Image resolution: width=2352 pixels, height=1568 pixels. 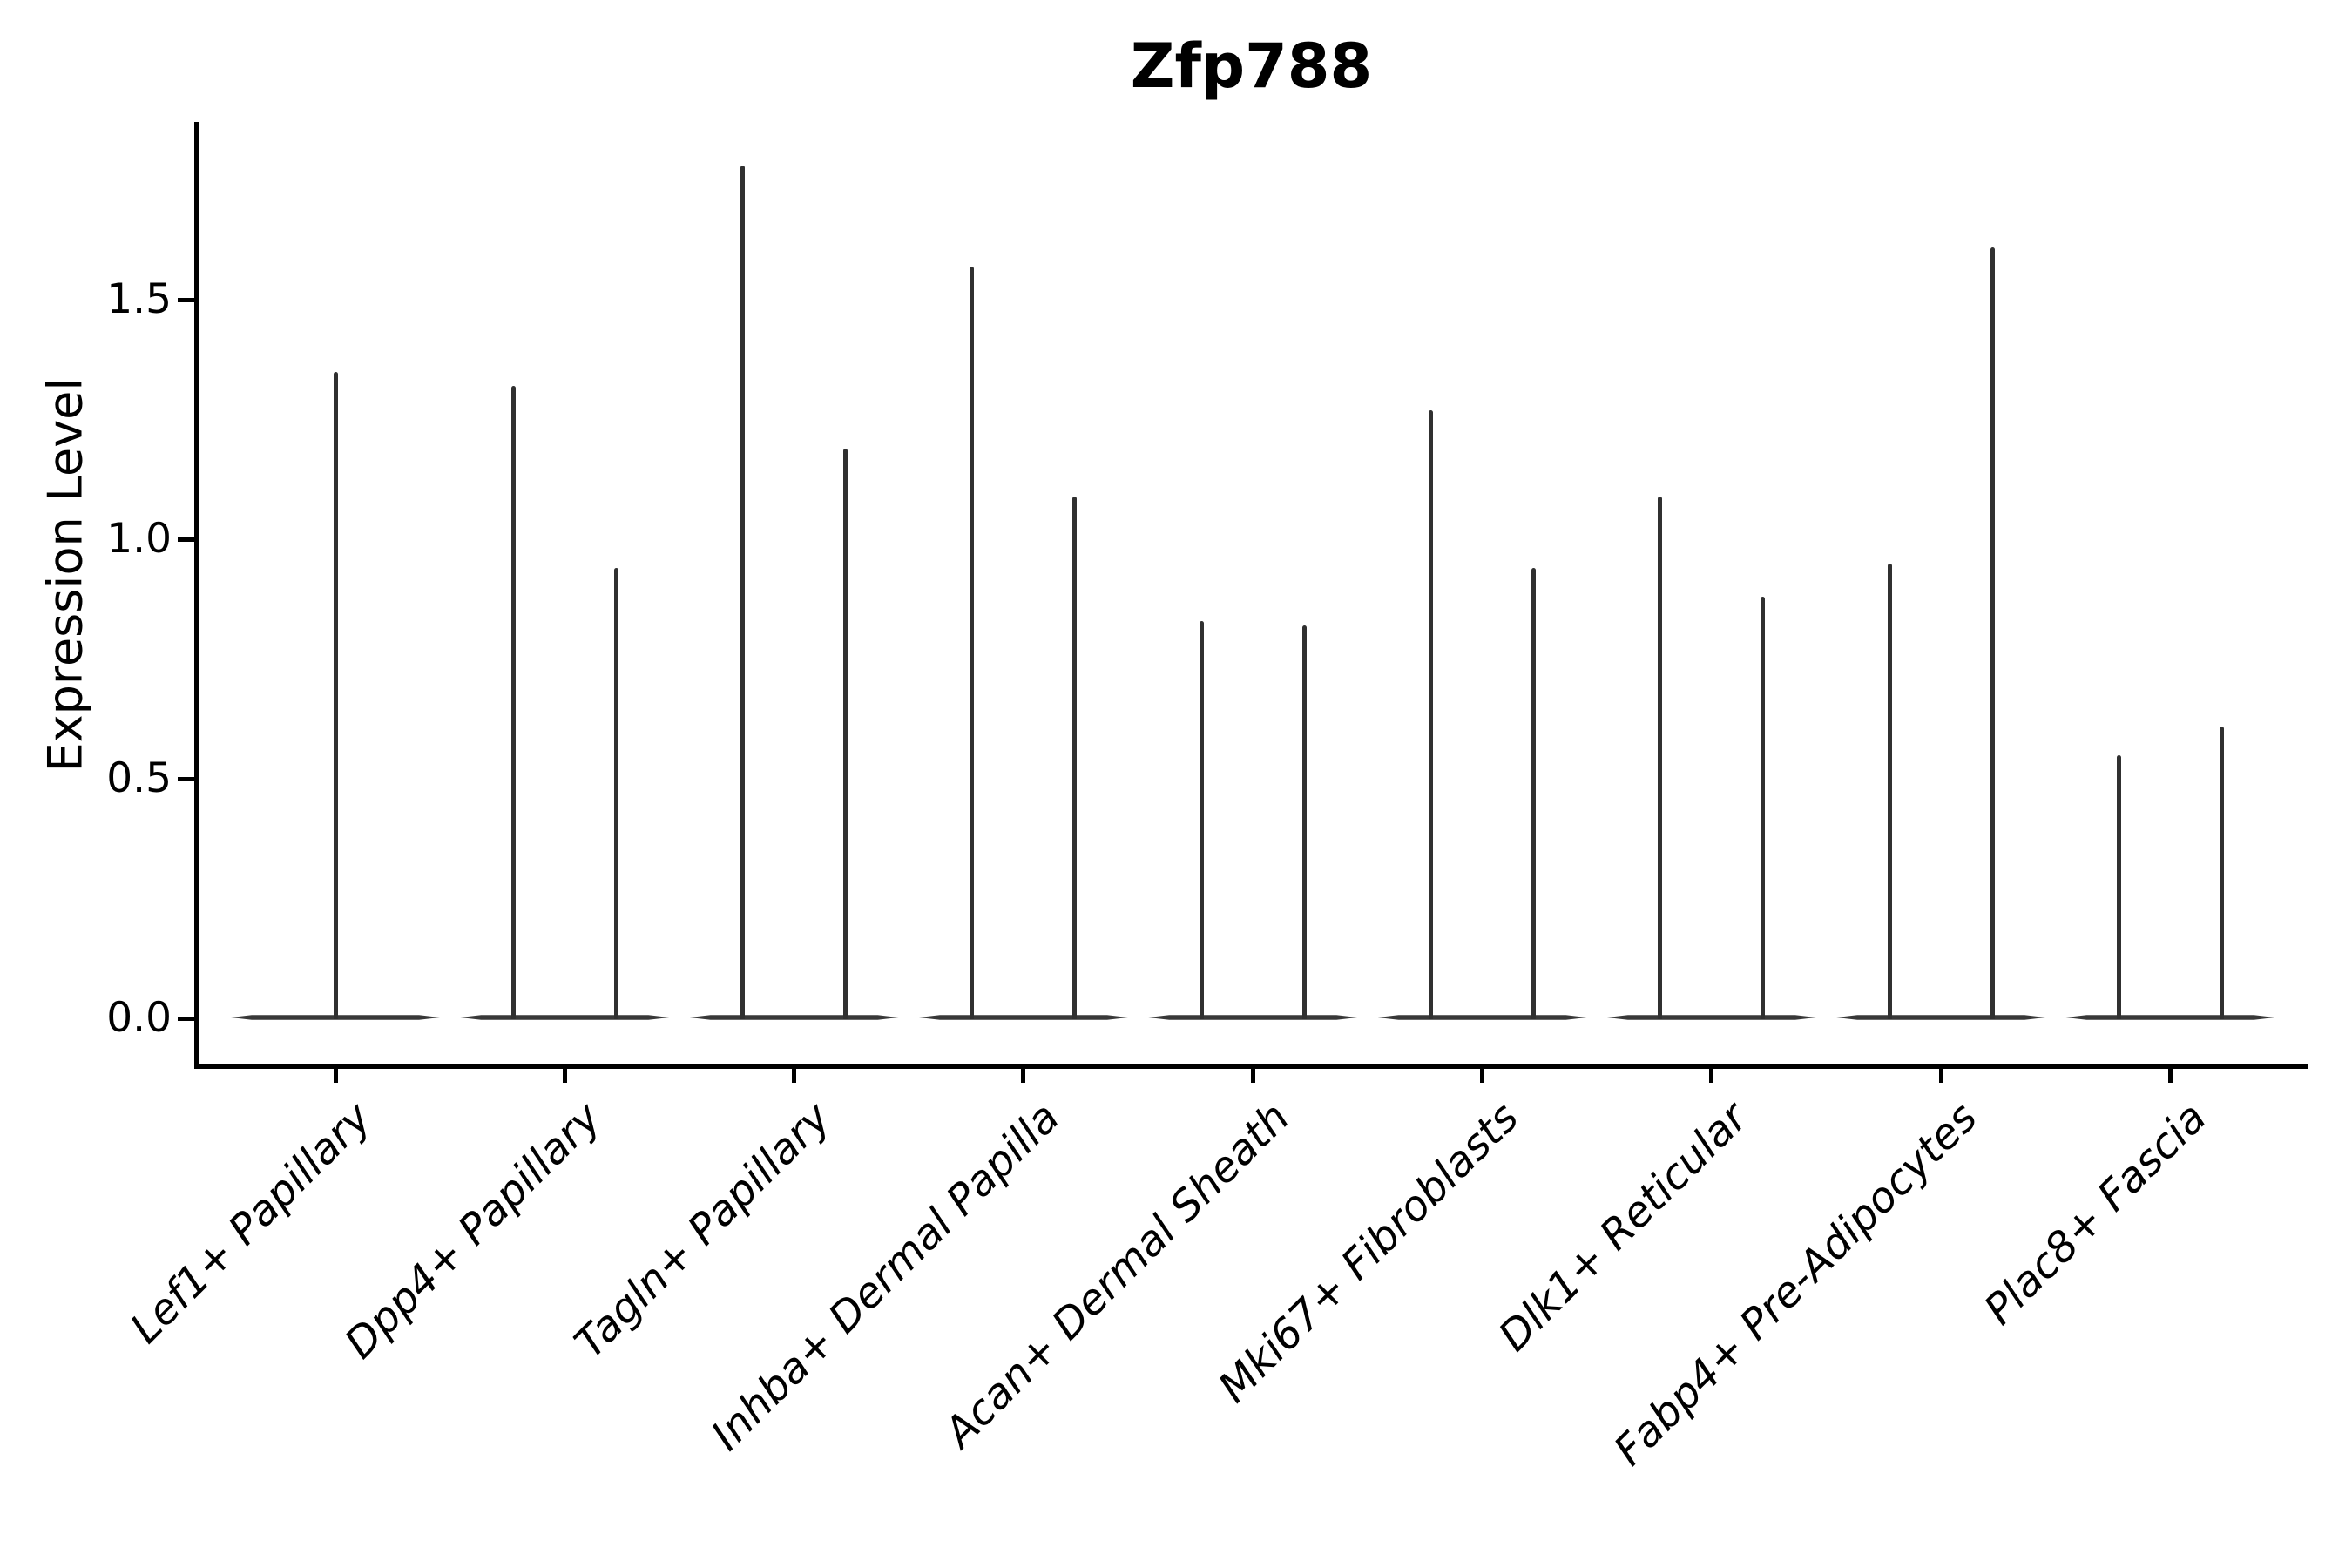 I want to click on x-tick-label-anchor: Acan+ Dermal Sheath, so click(x=890, y=1275).